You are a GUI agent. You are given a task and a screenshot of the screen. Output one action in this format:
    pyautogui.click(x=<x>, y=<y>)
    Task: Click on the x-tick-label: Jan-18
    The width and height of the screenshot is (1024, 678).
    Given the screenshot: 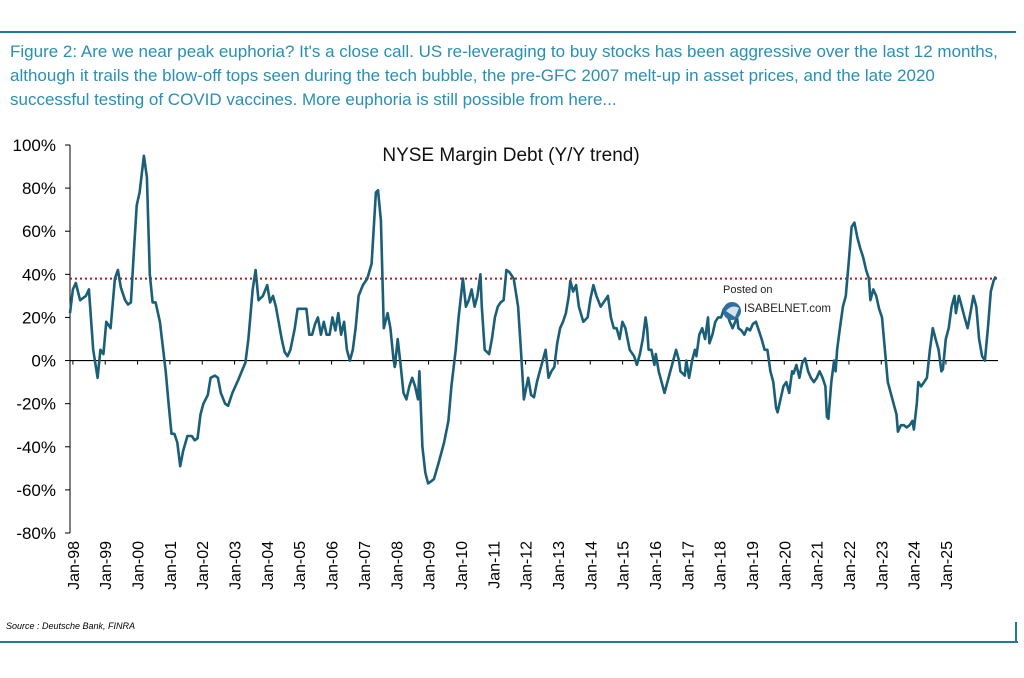 What is the action you would take?
    pyautogui.click(x=721, y=565)
    